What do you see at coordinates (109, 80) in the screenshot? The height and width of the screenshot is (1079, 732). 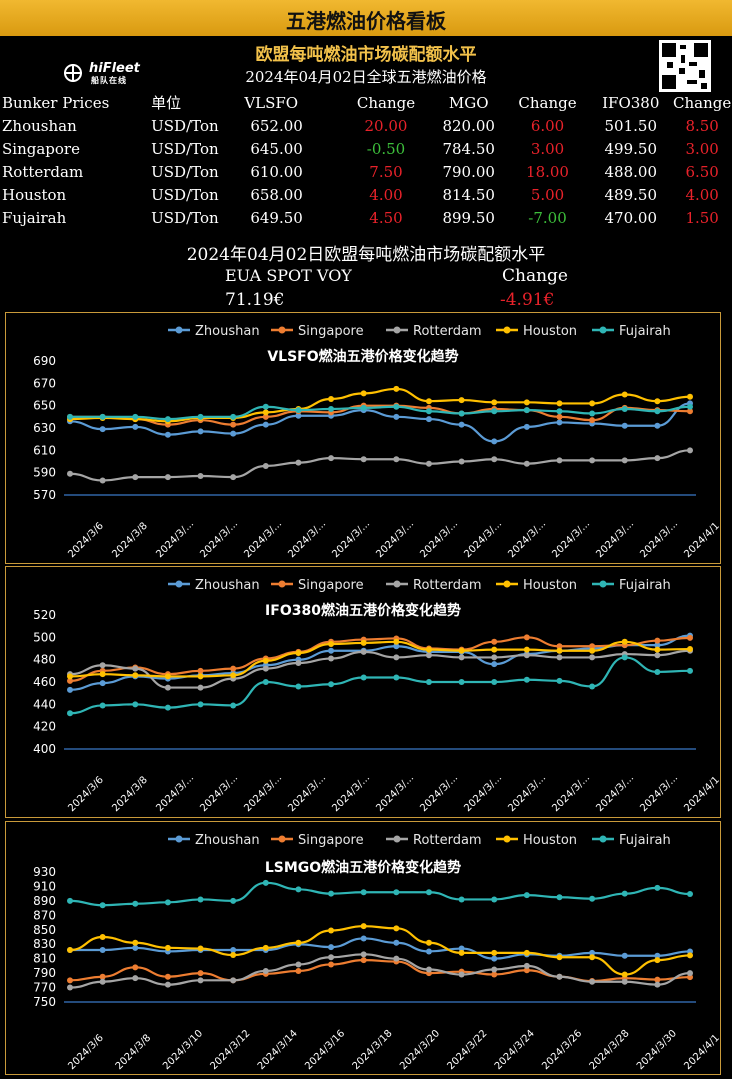 I see `logo-sub: 船队在线` at bounding box center [109, 80].